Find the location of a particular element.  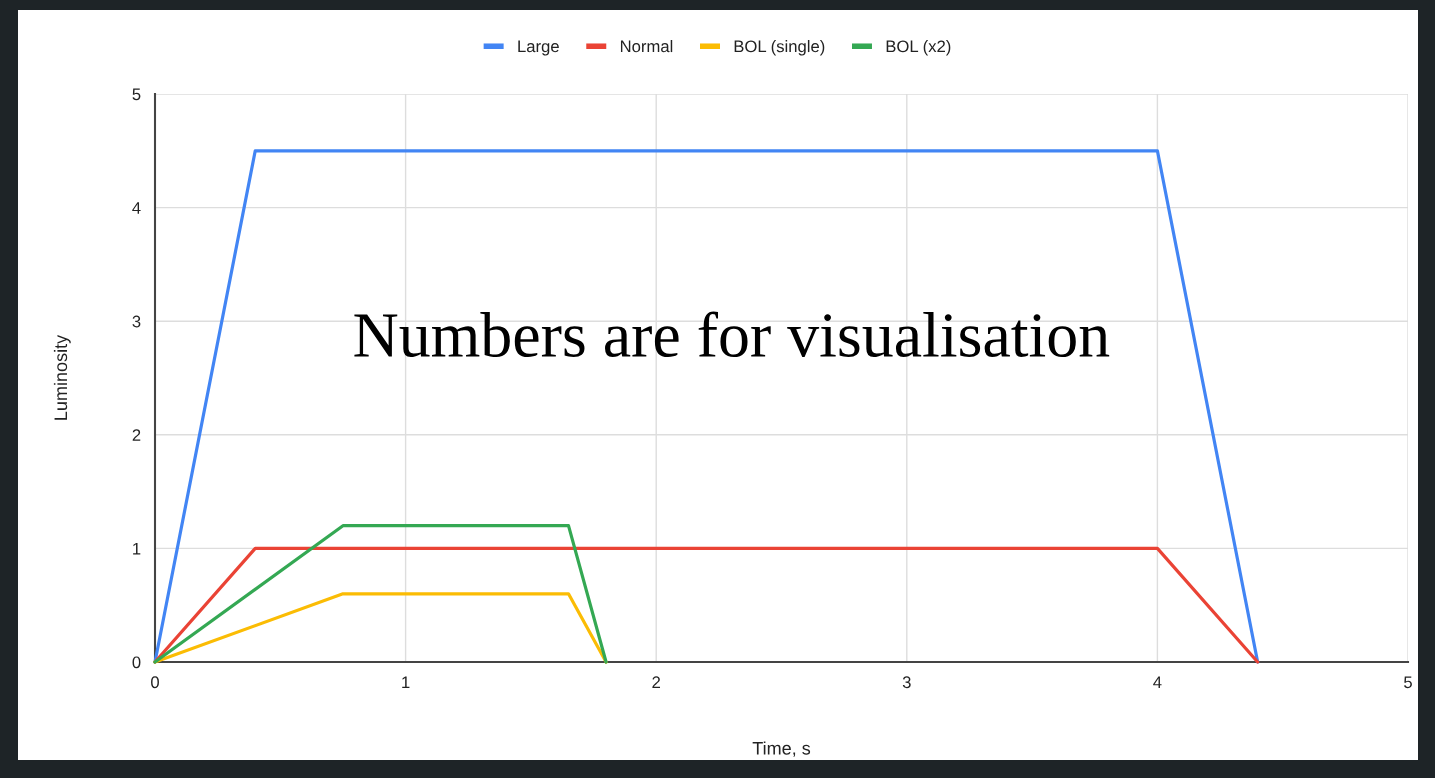

legend-label: Large is located at coordinates (538, 48).